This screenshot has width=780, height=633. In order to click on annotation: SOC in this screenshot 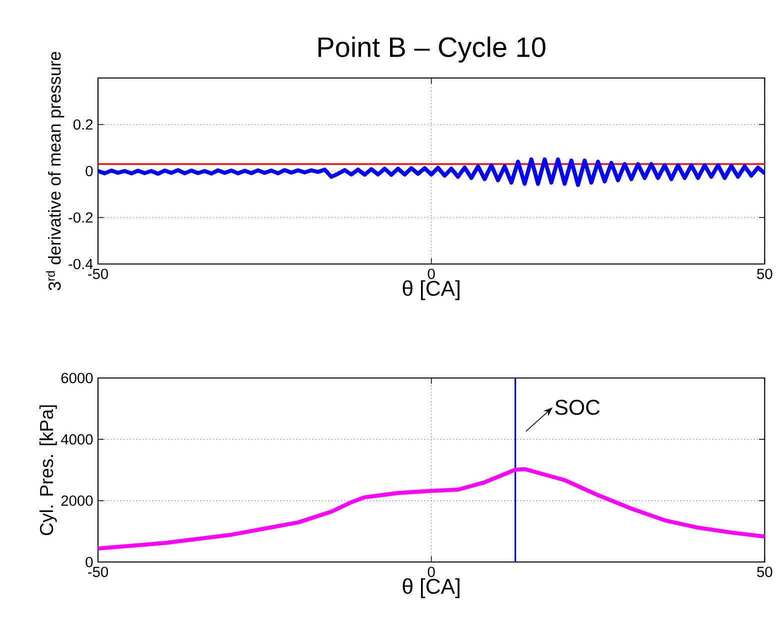, I will do `click(577, 407)`.